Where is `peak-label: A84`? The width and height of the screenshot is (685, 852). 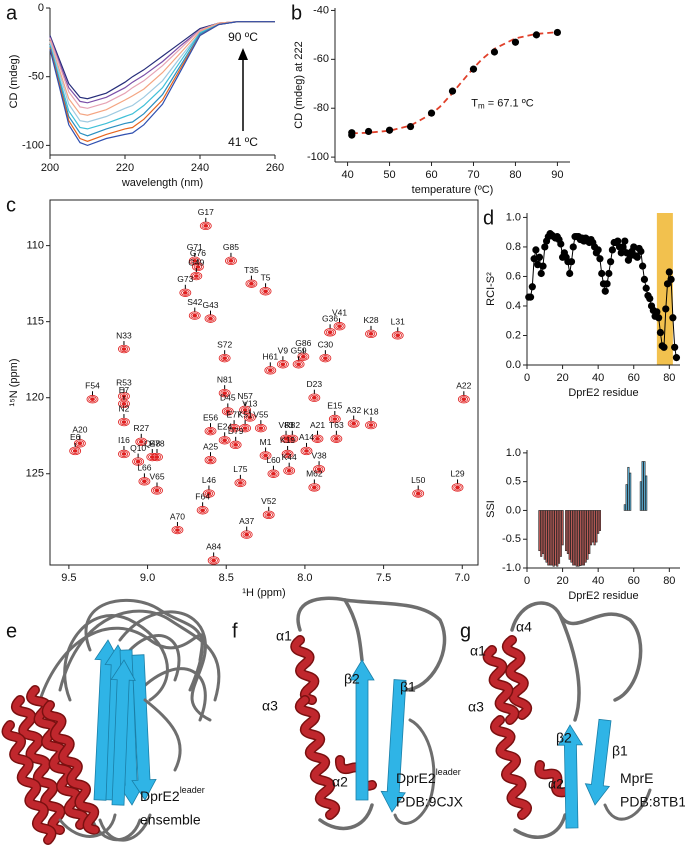 peak-label: A84 is located at coordinates (213, 547).